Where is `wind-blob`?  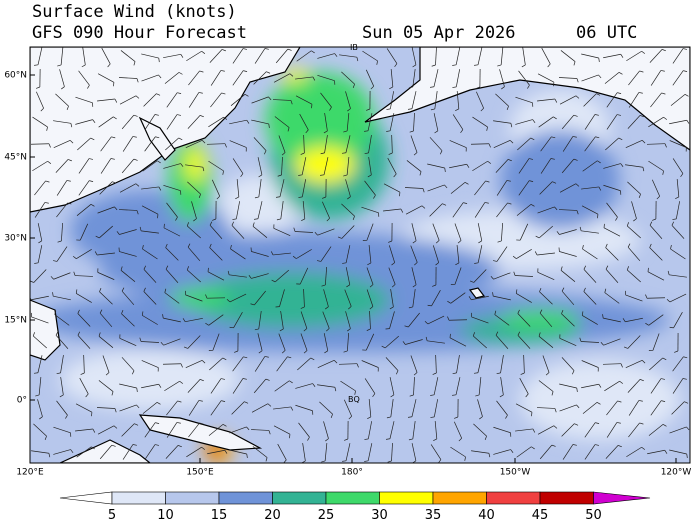 wind-blob is located at coordinates (540, 320).